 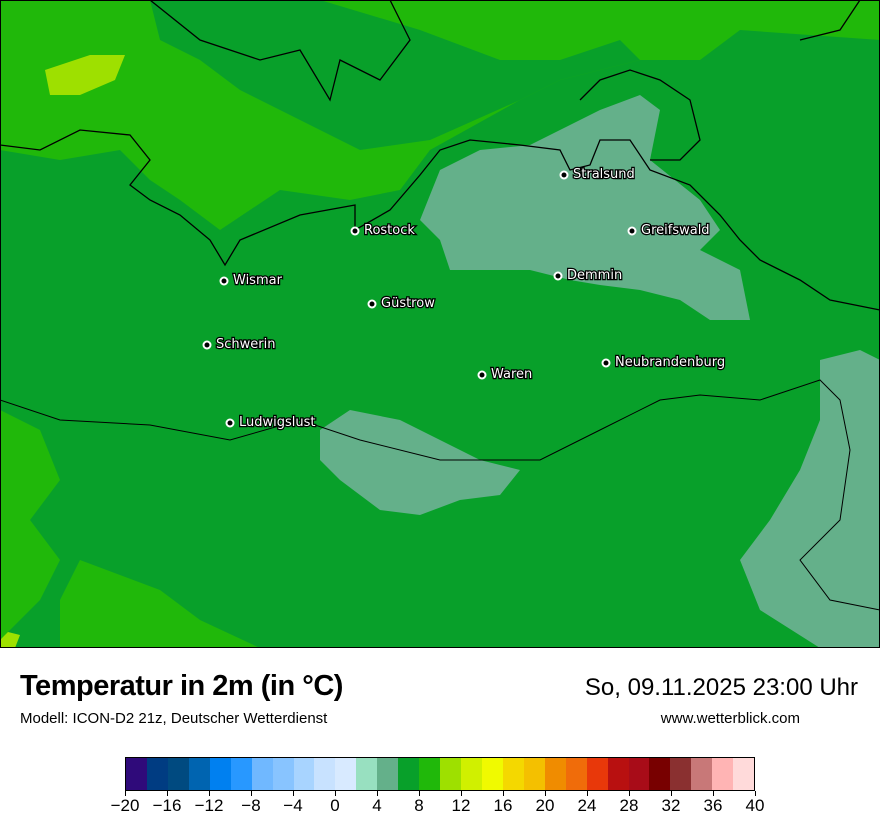 I want to click on legend-tick-label: 28, so click(x=629, y=805).